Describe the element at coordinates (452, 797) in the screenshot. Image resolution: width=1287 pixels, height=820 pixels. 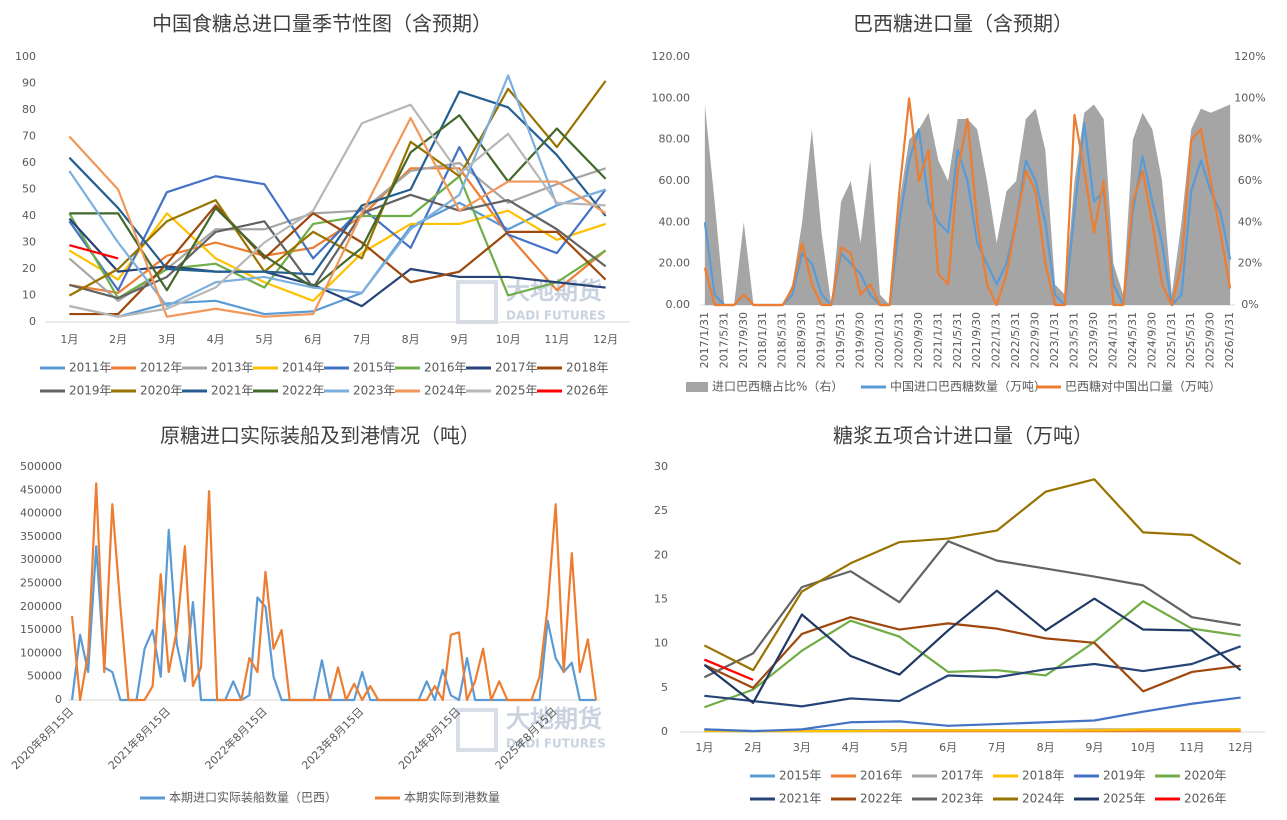
I see `legend-label: 本期实际到港数量` at that location.